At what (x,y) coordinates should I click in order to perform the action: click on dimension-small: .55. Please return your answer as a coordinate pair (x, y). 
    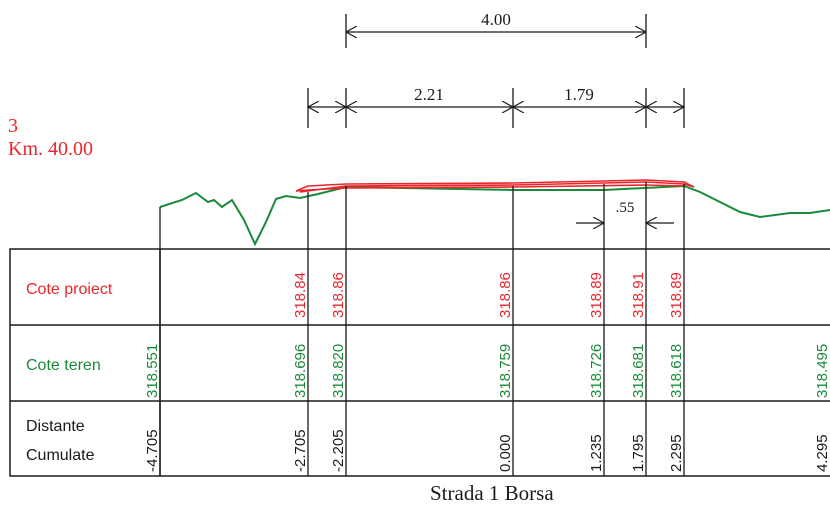
    Looking at the image, I should click on (625, 211).